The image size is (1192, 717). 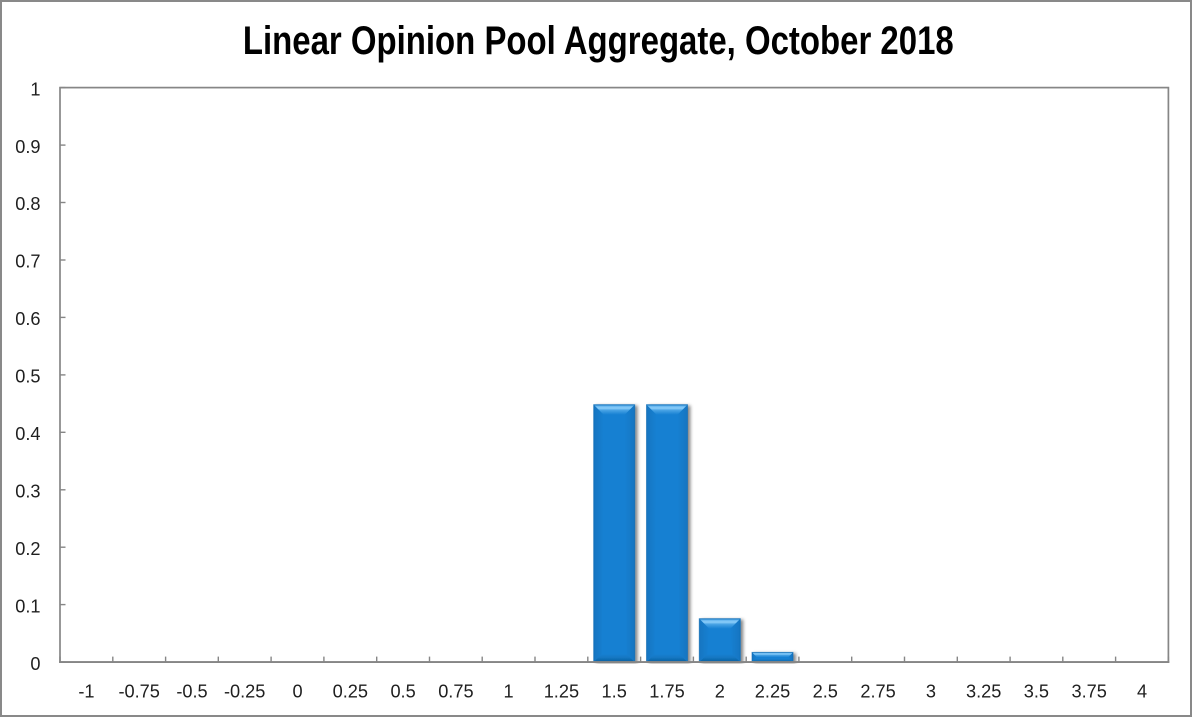 What do you see at coordinates (27, 319) in the screenshot?
I see `svg-text: 0.6` at bounding box center [27, 319].